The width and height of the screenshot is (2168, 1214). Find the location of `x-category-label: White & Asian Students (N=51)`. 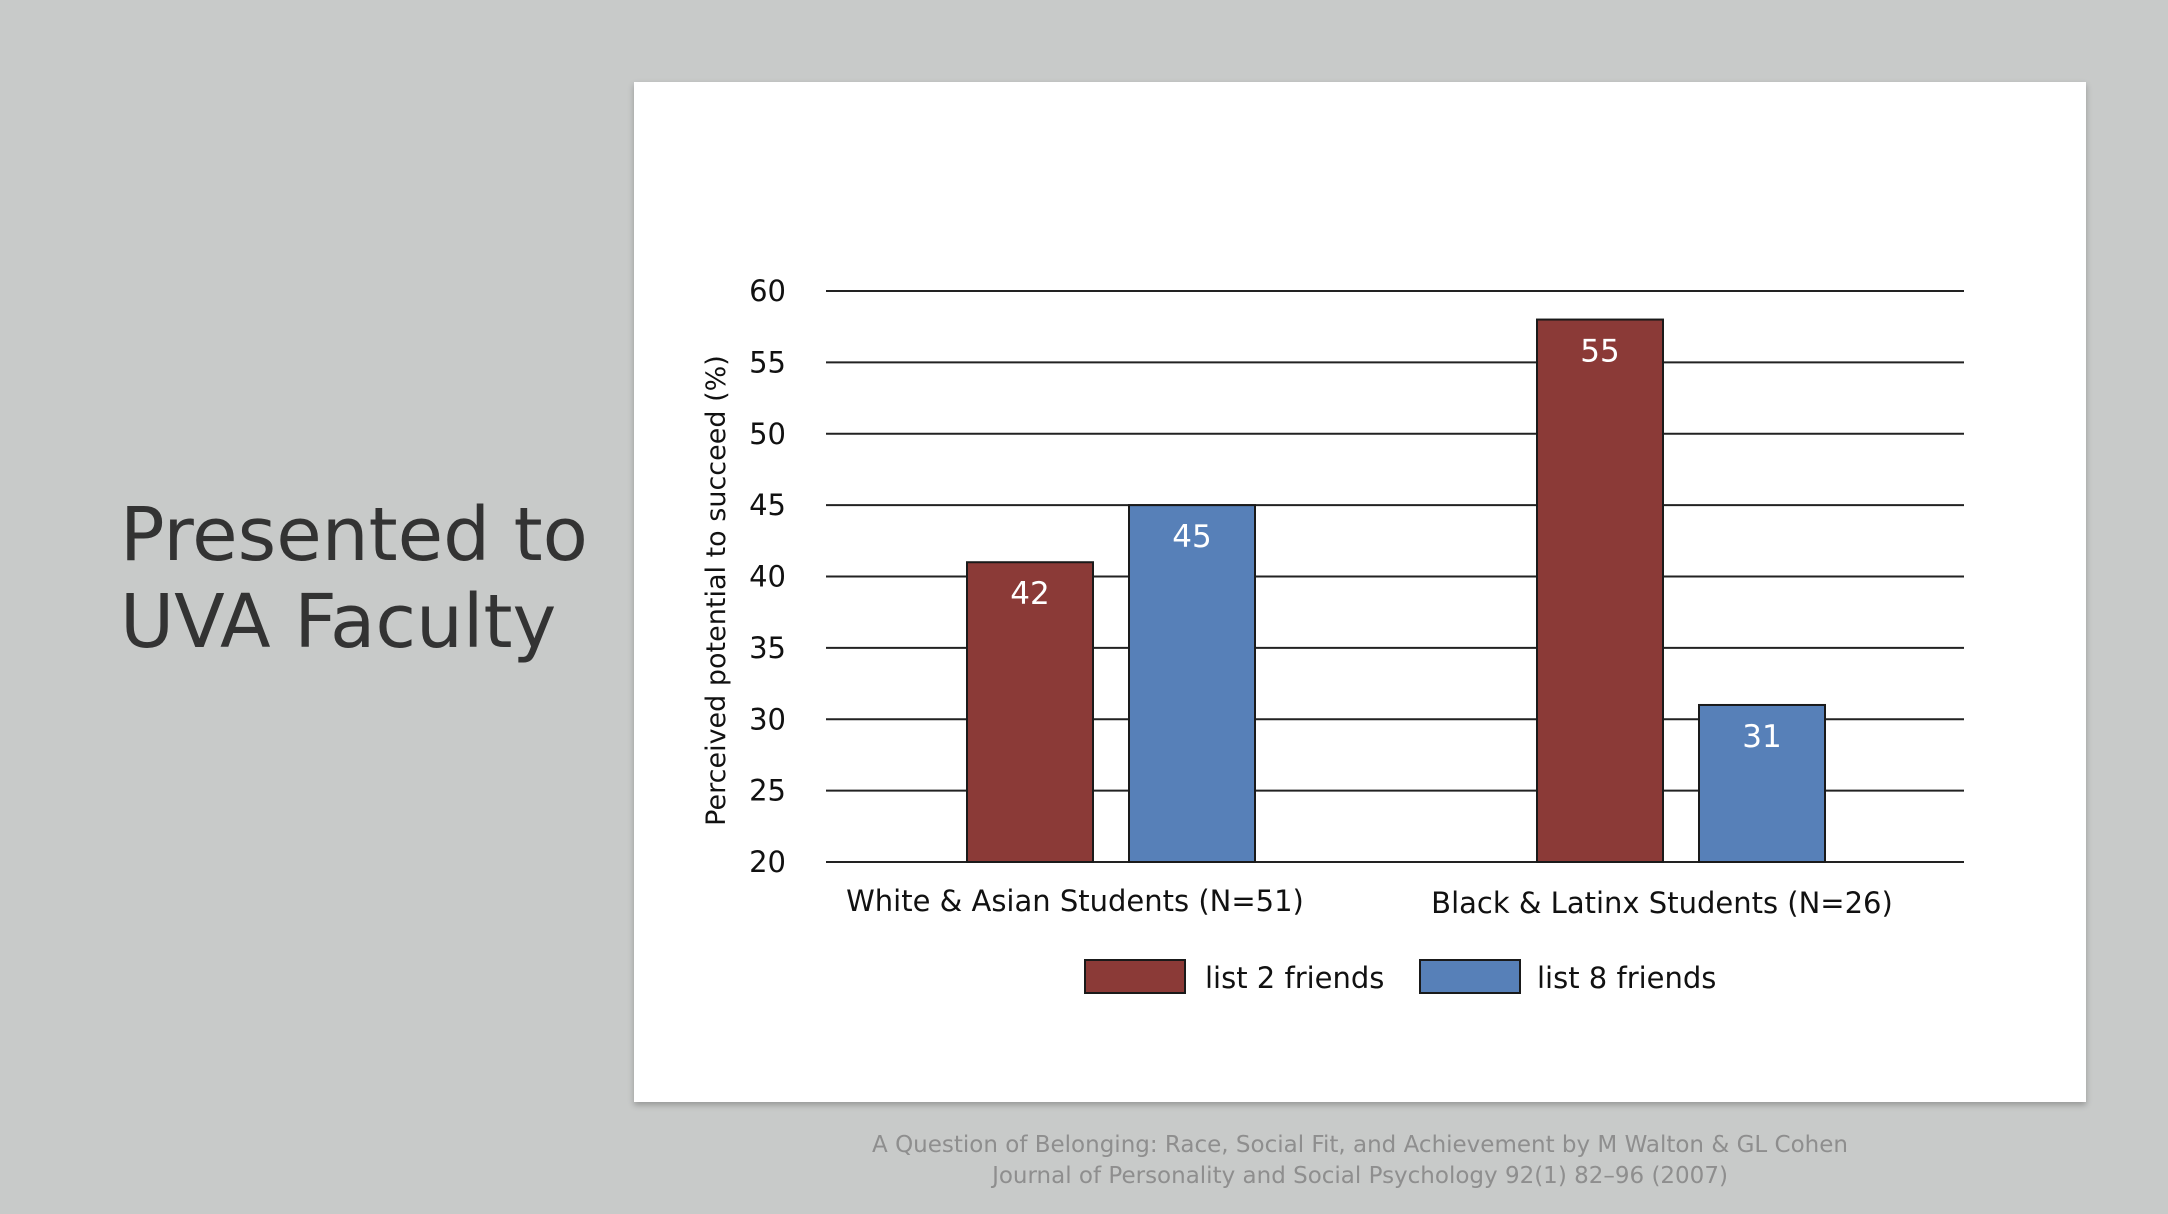

x-category-label: White & Asian Students (N=51) is located at coordinates (1075, 901).